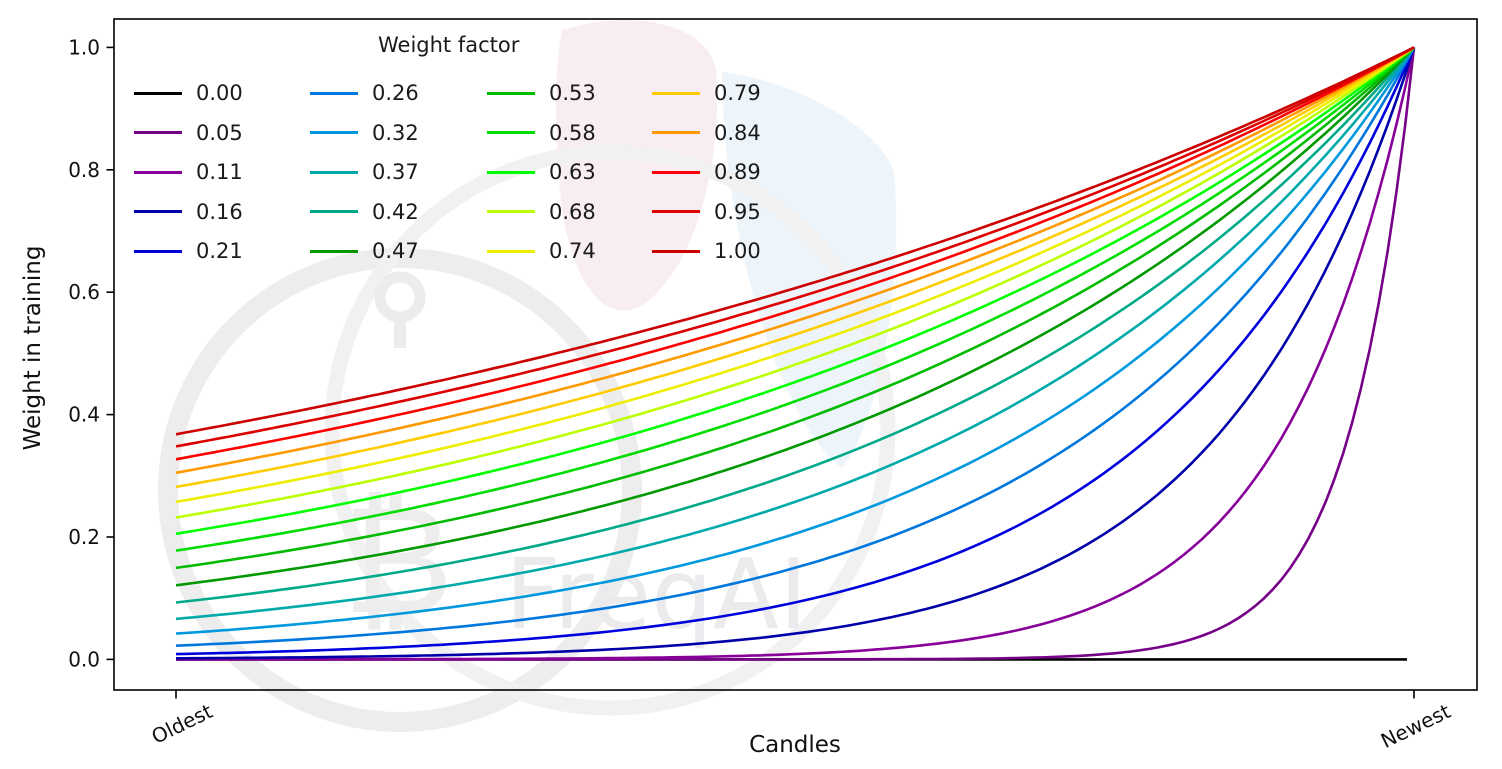 The height and width of the screenshot is (769, 1502). Describe the element at coordinates (809, 270) in the screenshot. I see `watermark-blue-leaf` at that location.